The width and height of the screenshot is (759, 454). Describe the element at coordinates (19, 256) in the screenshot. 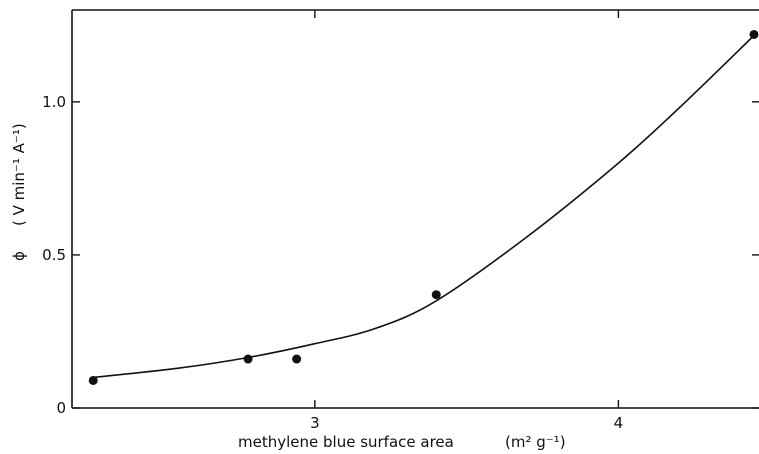

I see `y-axis-symbol: ϕ` at that location.